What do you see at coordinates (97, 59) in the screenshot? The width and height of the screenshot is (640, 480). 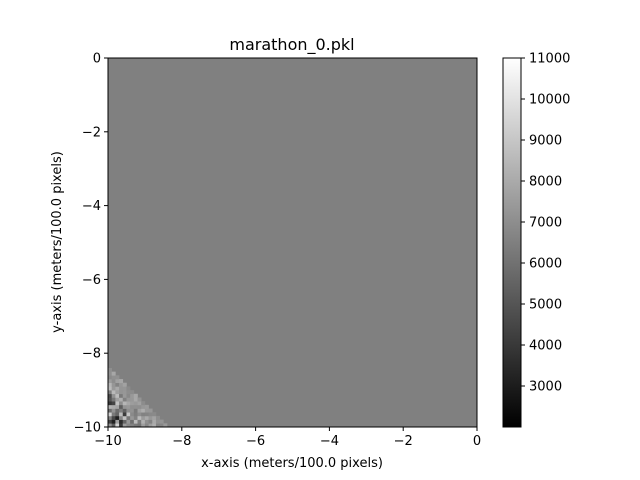 I see `y-tick-label: 0` at bounding box center [97, 59].